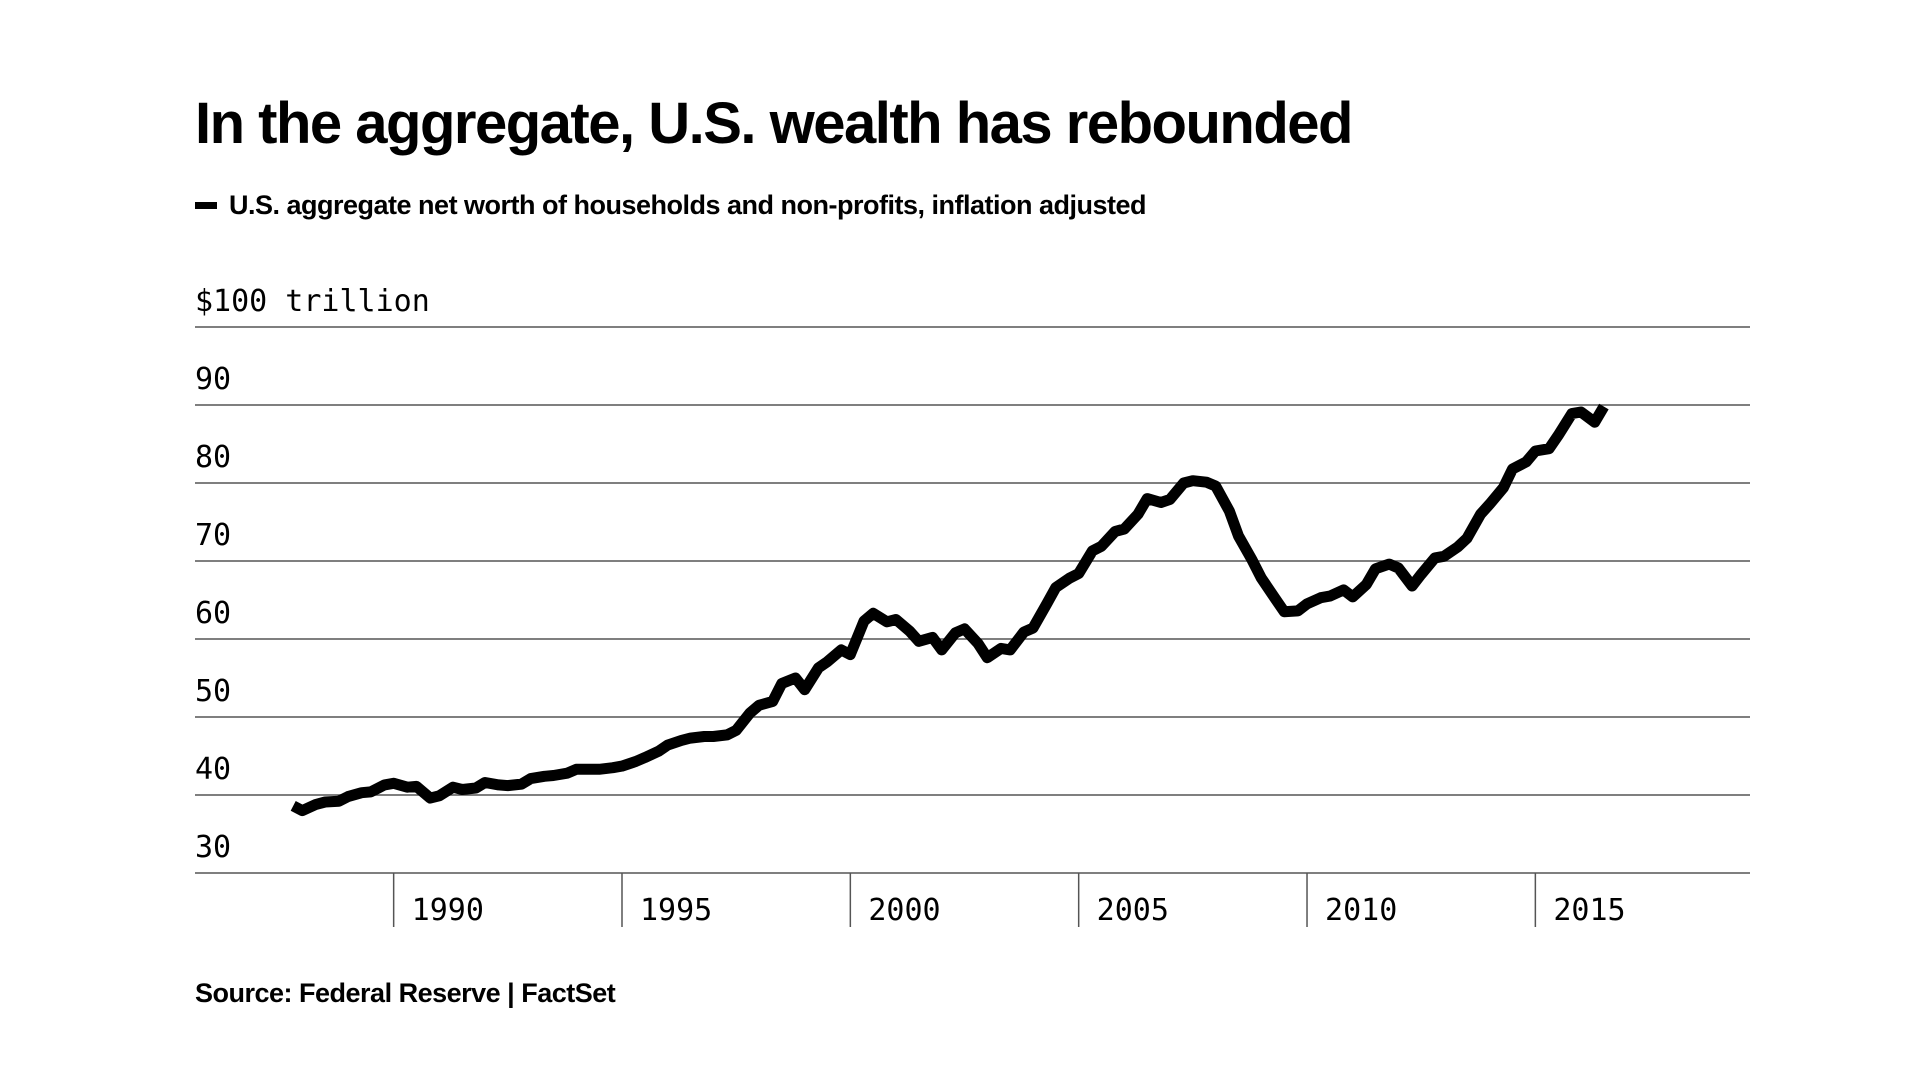  Describe the element at coordinates (206, 205) in the screenshot. I see `legend-swatch` at that location.